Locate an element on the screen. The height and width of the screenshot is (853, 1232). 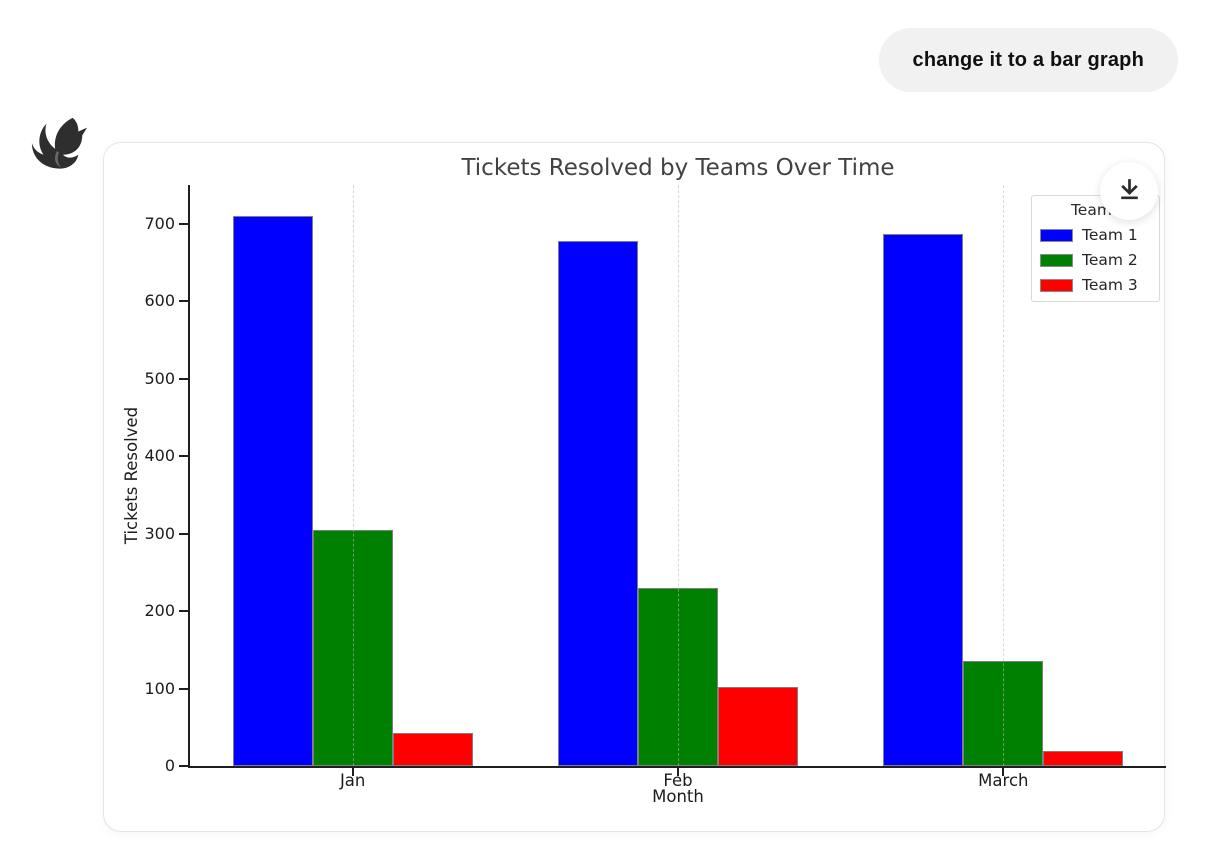
legend-item-team3: Team 3 is located at coordinates (1095, 285).